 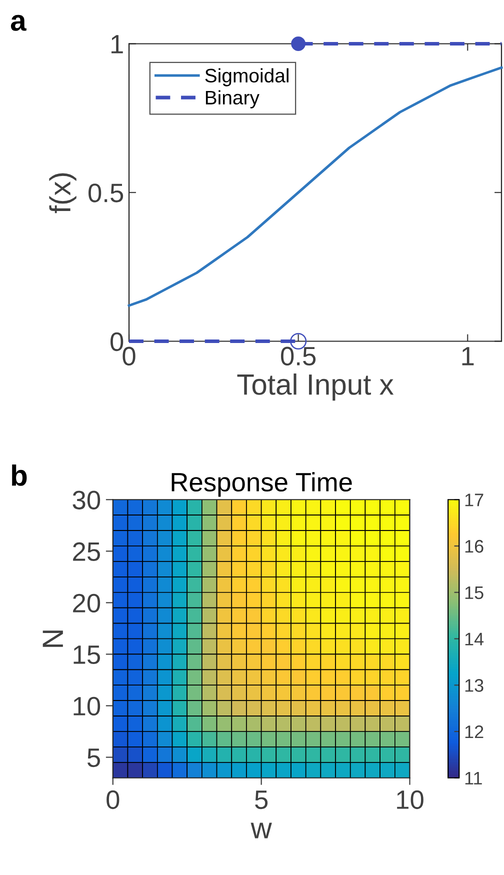 I want to click on y-tick-label: 1, so click(x=117, y=44).